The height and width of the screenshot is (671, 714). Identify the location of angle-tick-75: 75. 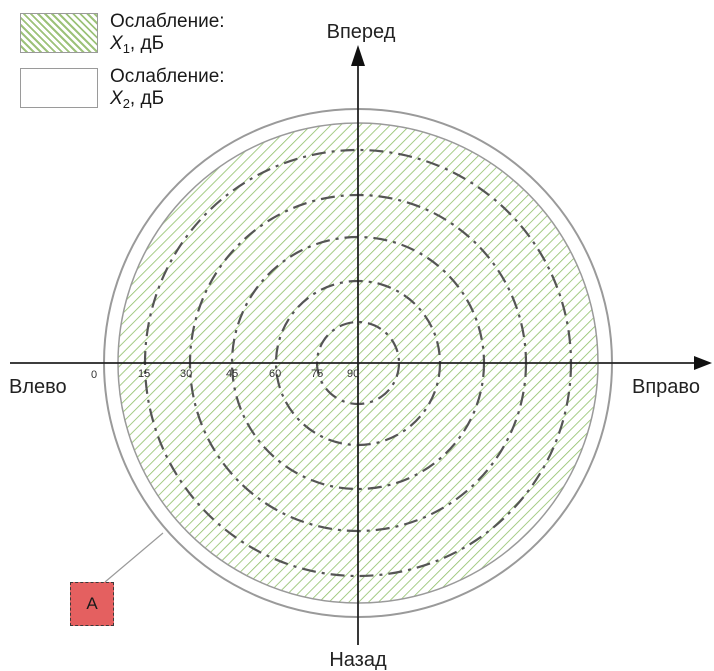
(317, 374).